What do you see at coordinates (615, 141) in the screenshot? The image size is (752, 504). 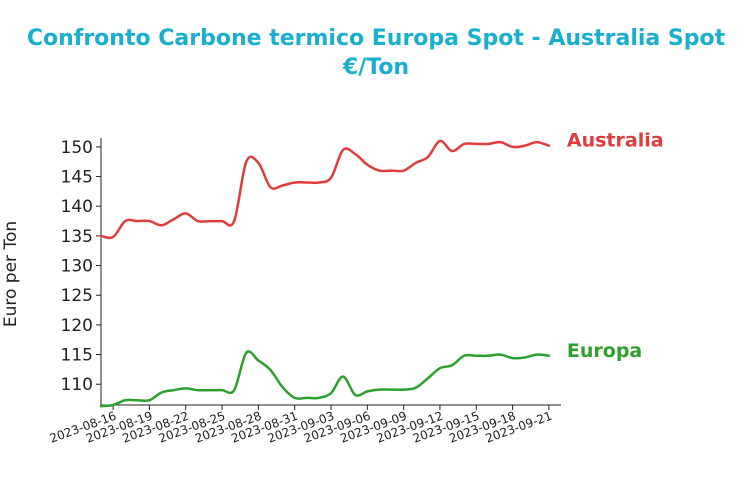 I see `series-label-australia: Australia` at bounding box center [615, 141].